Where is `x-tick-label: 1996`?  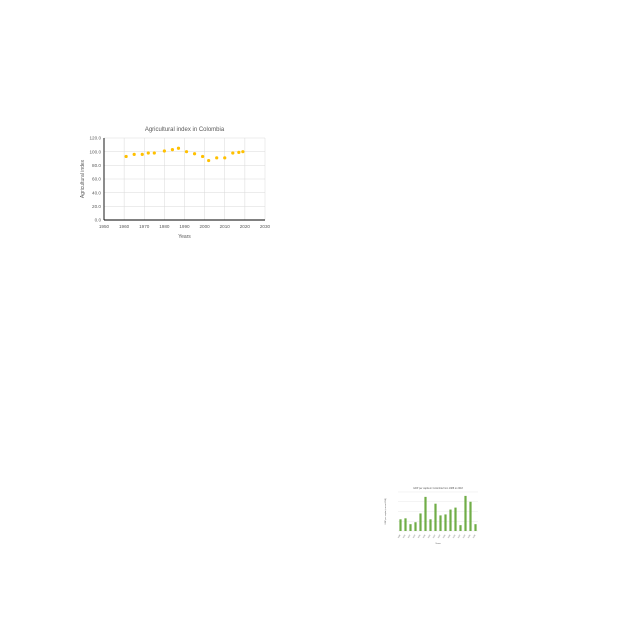 x-tick-label: 1996 is located at coordinates (420, 536).